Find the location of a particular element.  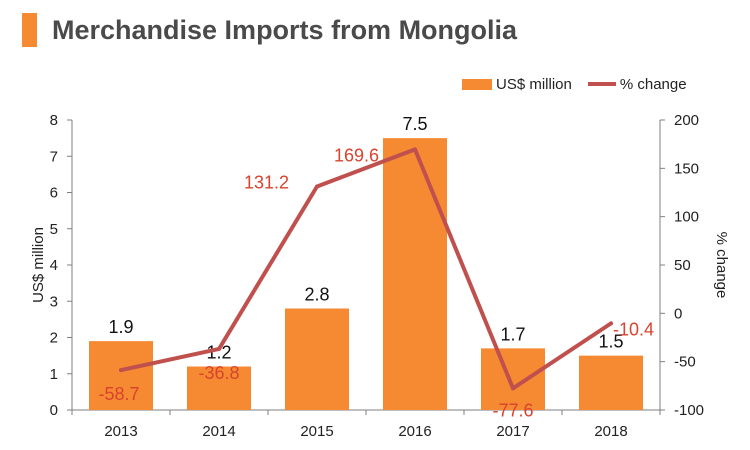

y2-tick-label: 200 is located at coordinates (686, 120).